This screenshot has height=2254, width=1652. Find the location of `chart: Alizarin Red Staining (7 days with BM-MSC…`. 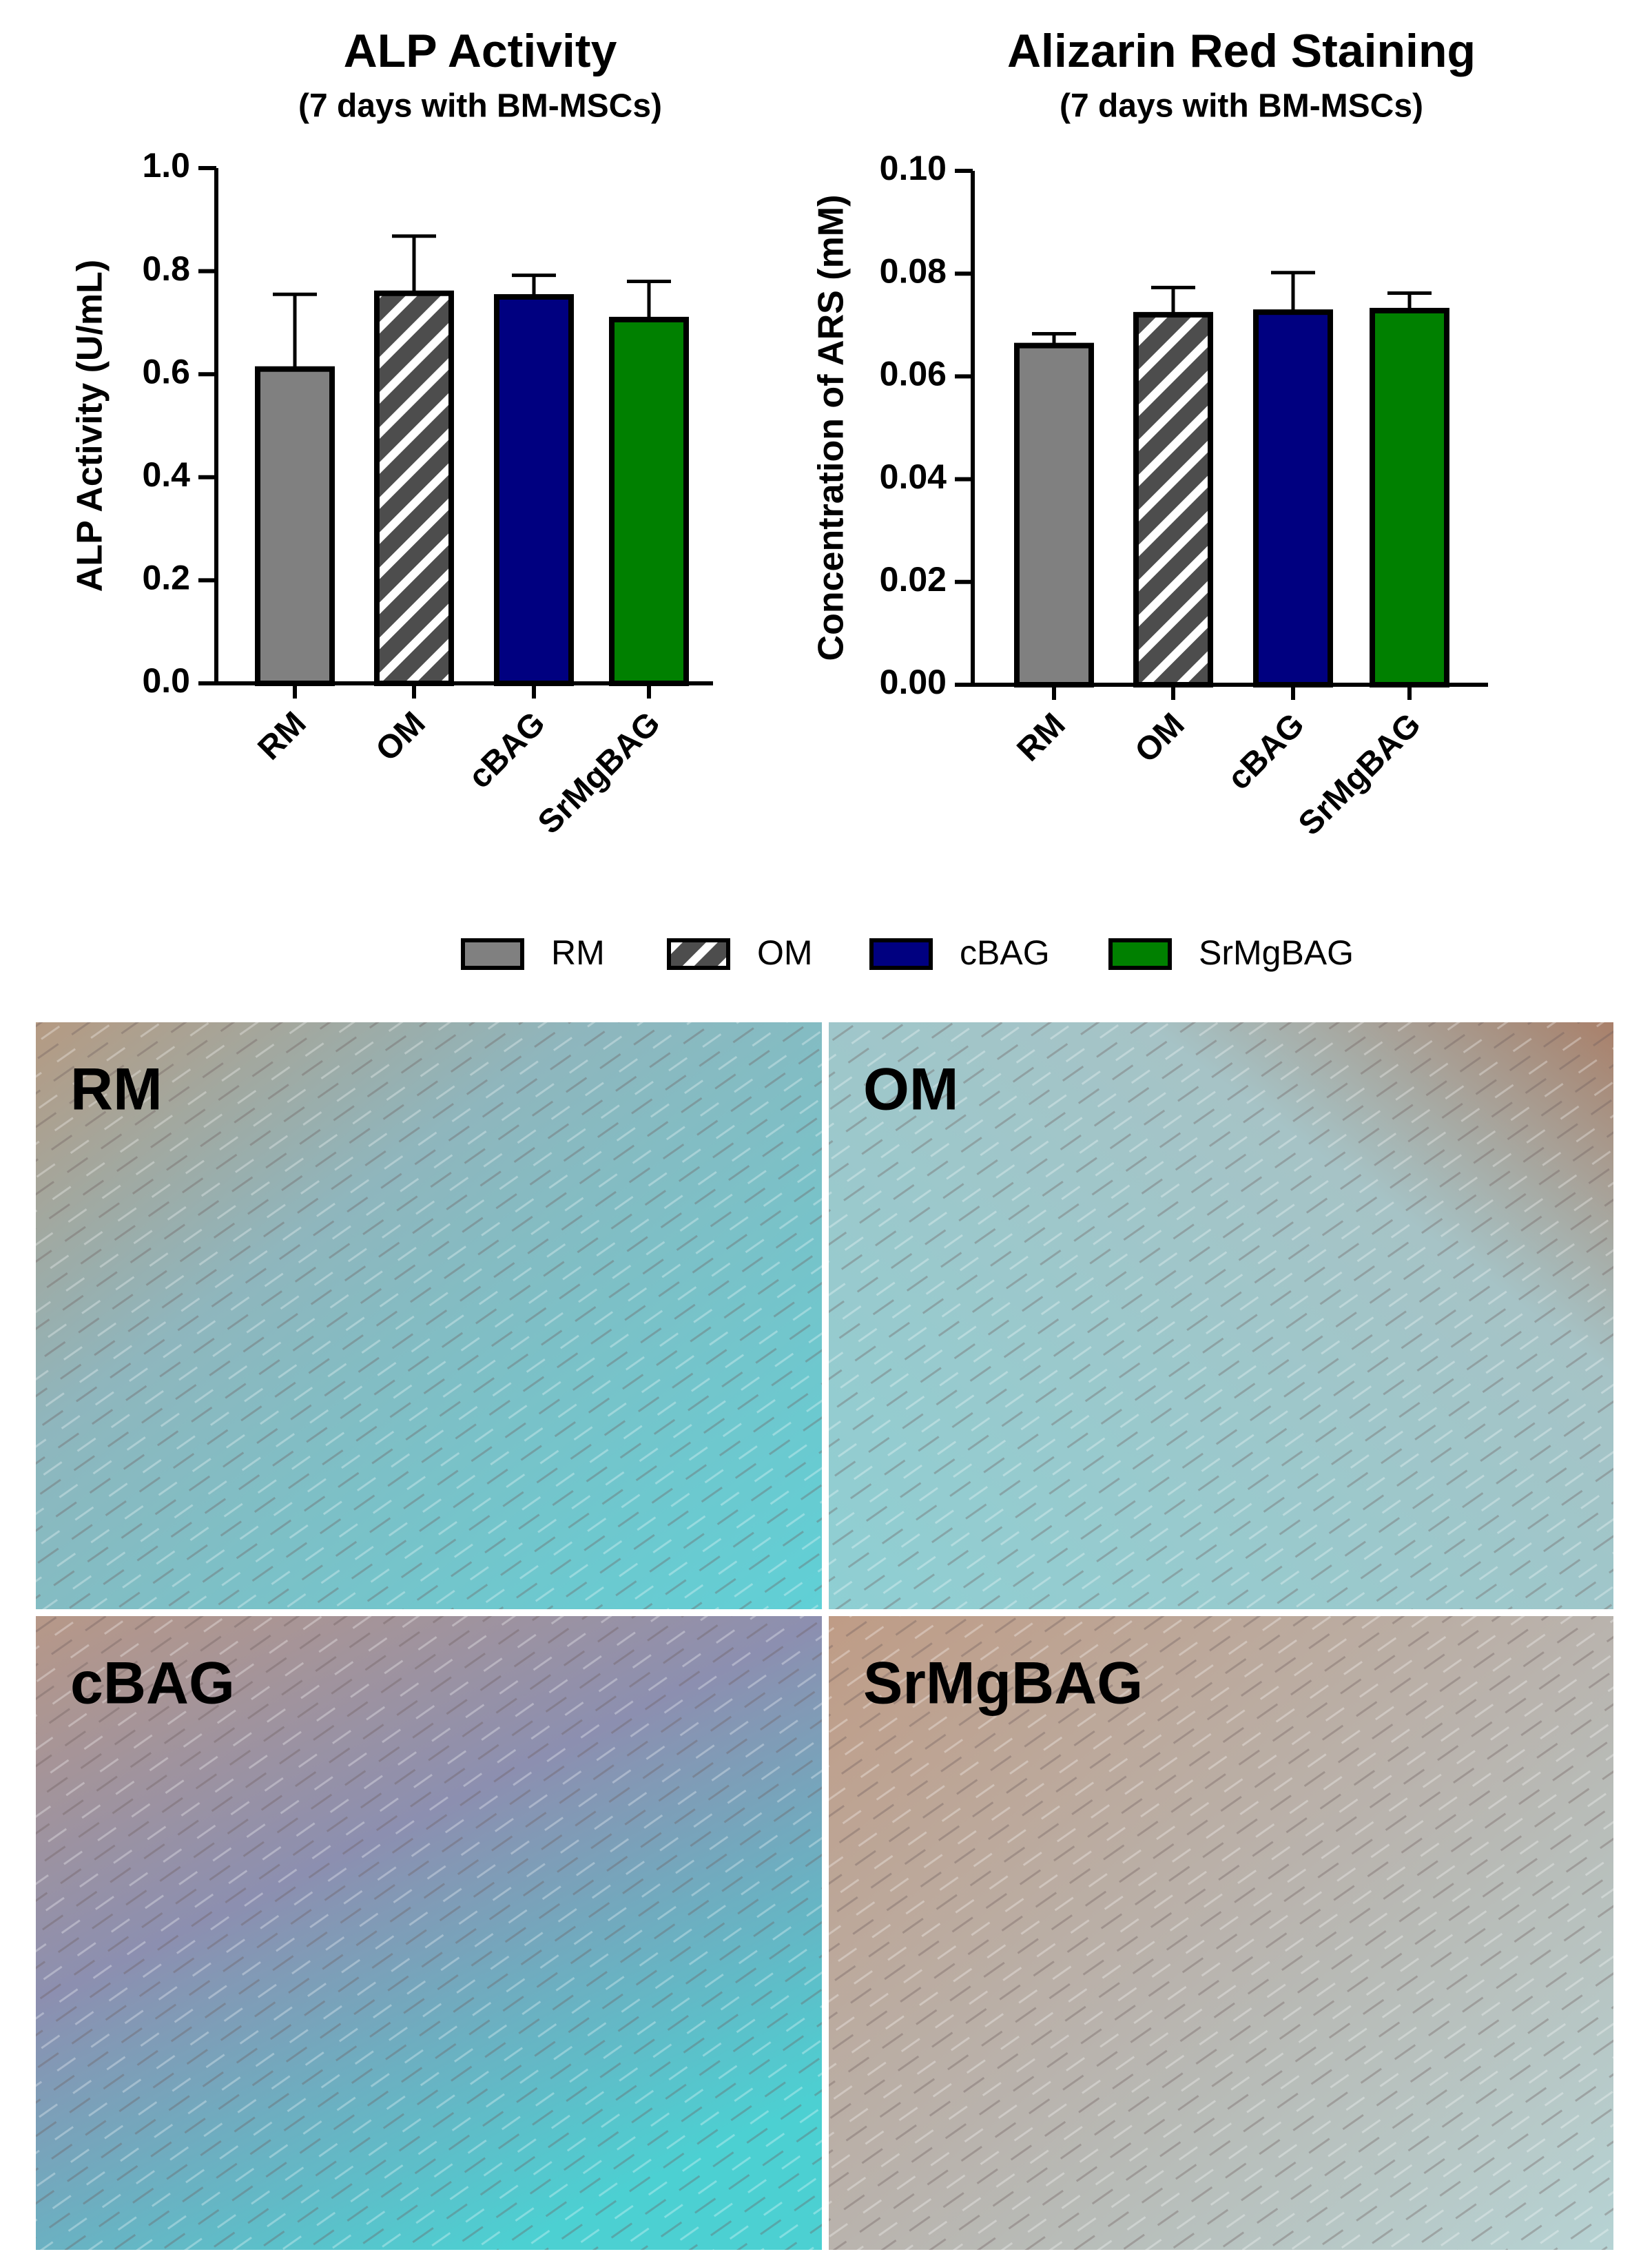

chart: Alizarin Red Staining (7 days with BM-MSC… is located at coordinates (1150, 433).